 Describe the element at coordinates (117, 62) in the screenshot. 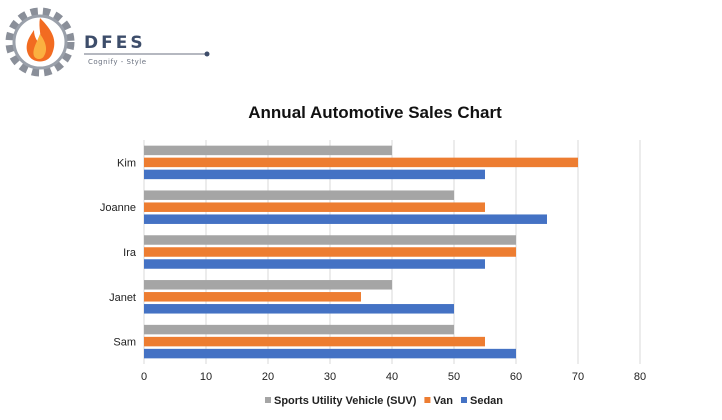

I see `brand-tagline: Cognify - Style` at that location.